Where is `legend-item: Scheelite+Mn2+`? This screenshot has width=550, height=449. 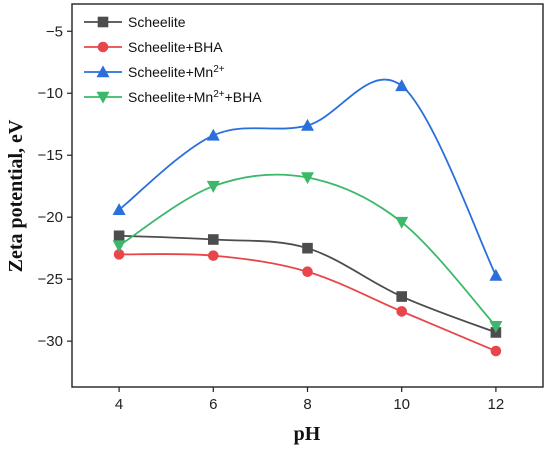 legend-item: Scheelite+Mn2+ is located at coordinates (154, 72).